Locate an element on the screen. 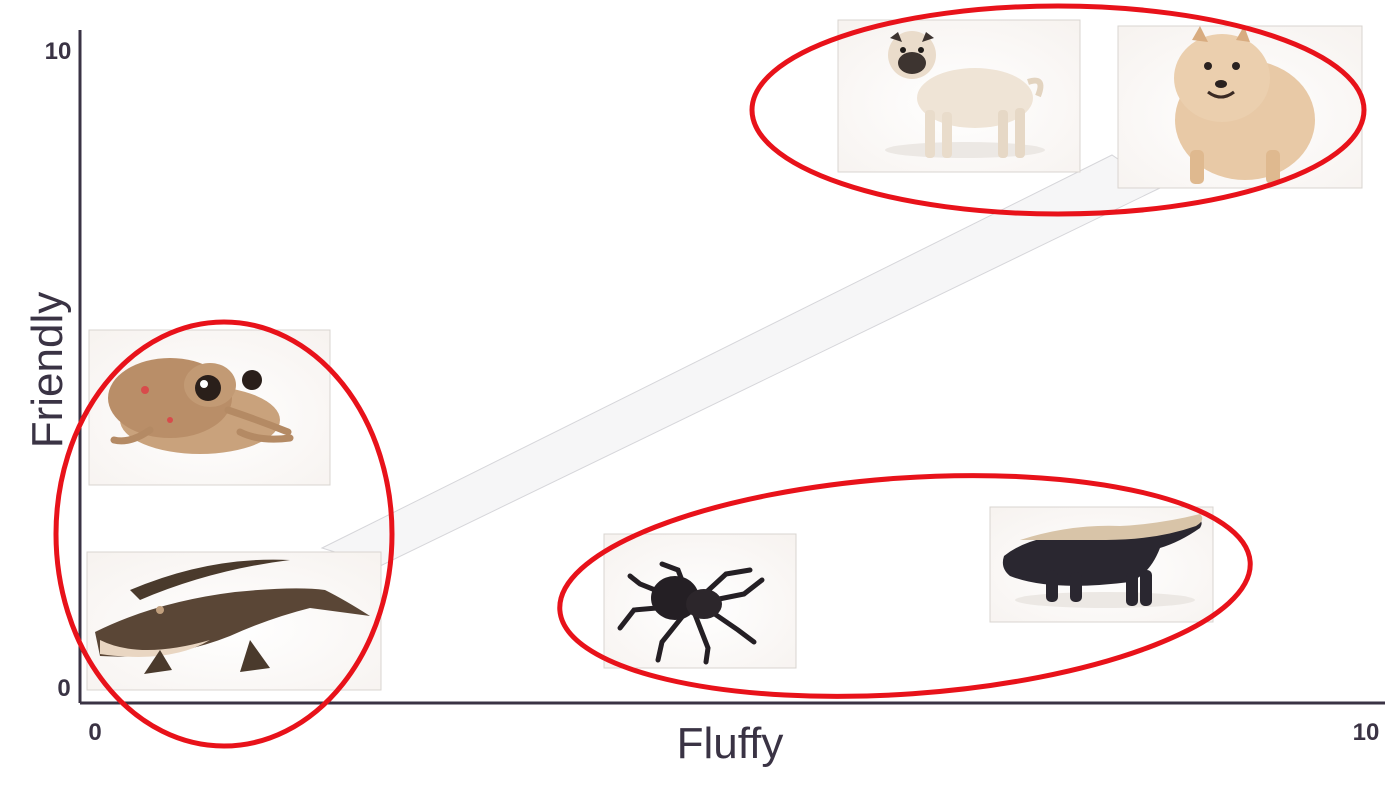 The height and width of the screenshot is (795, 1400). frog-icon is located at coordinates (209, 407).